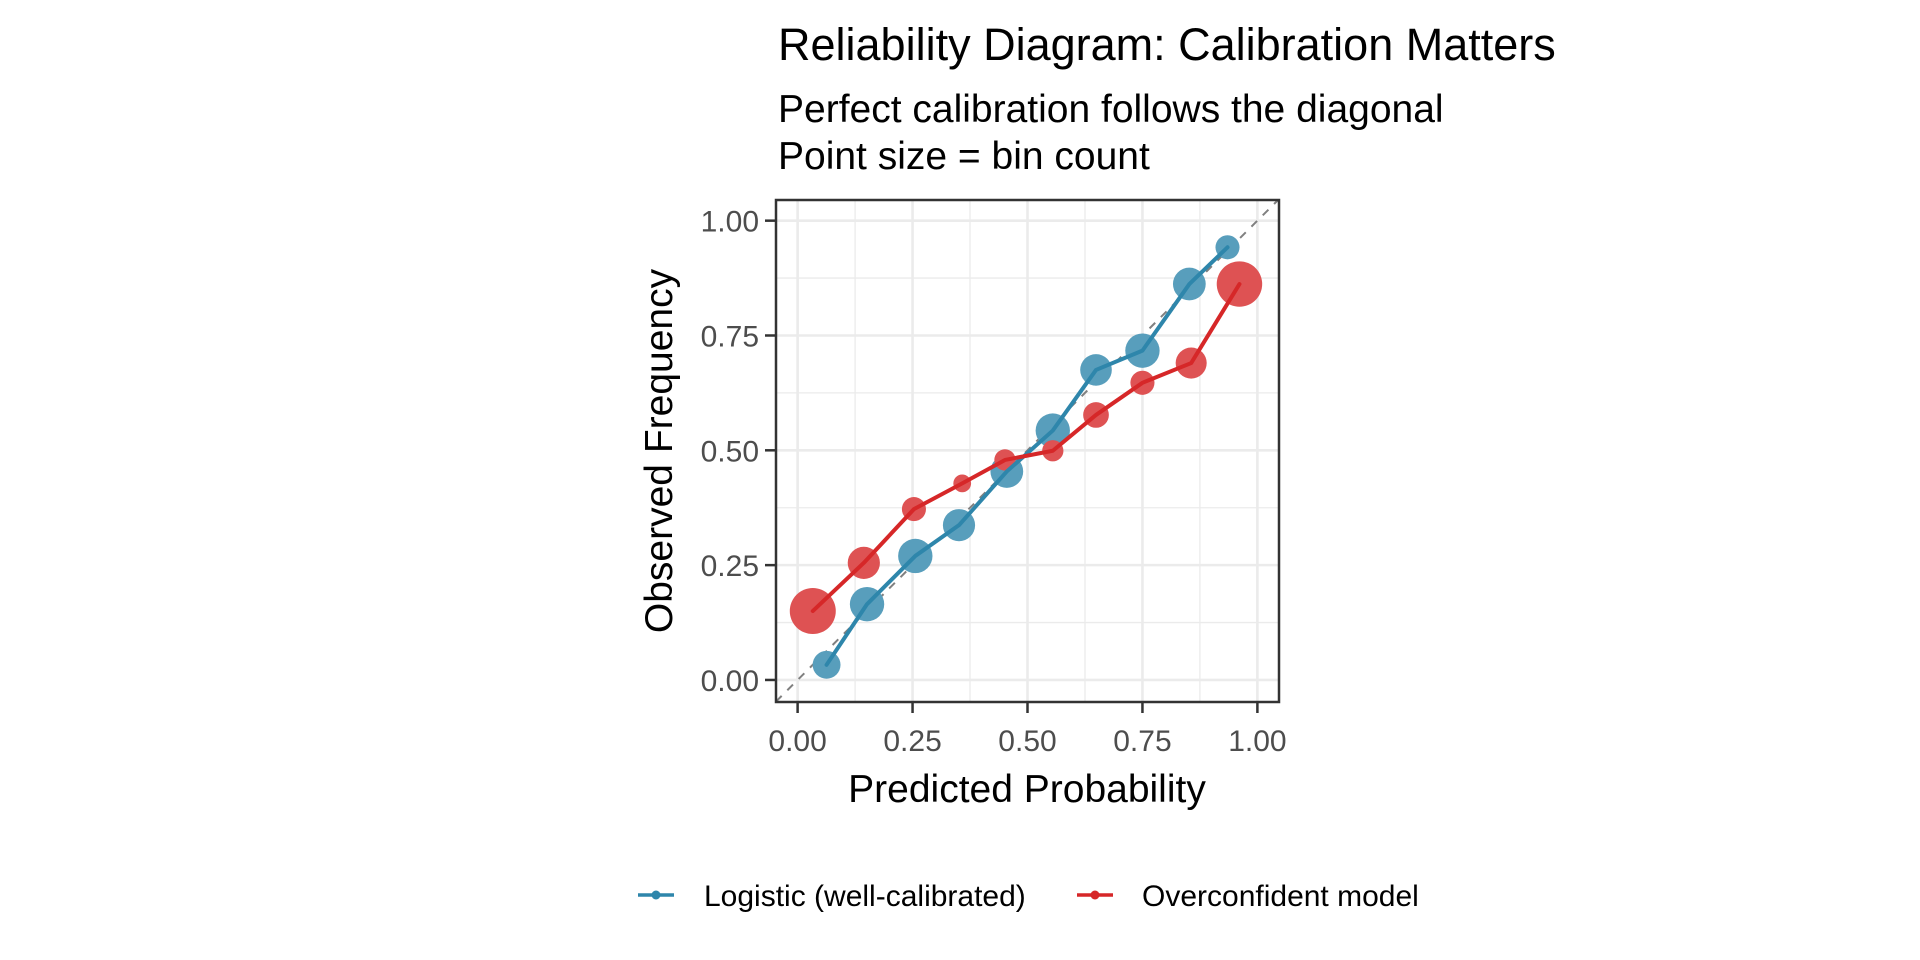  Describe the element at coordinates (1280, 896) in the screenshot. I see `legend-label-overconfident: Overconfident model` at that location.